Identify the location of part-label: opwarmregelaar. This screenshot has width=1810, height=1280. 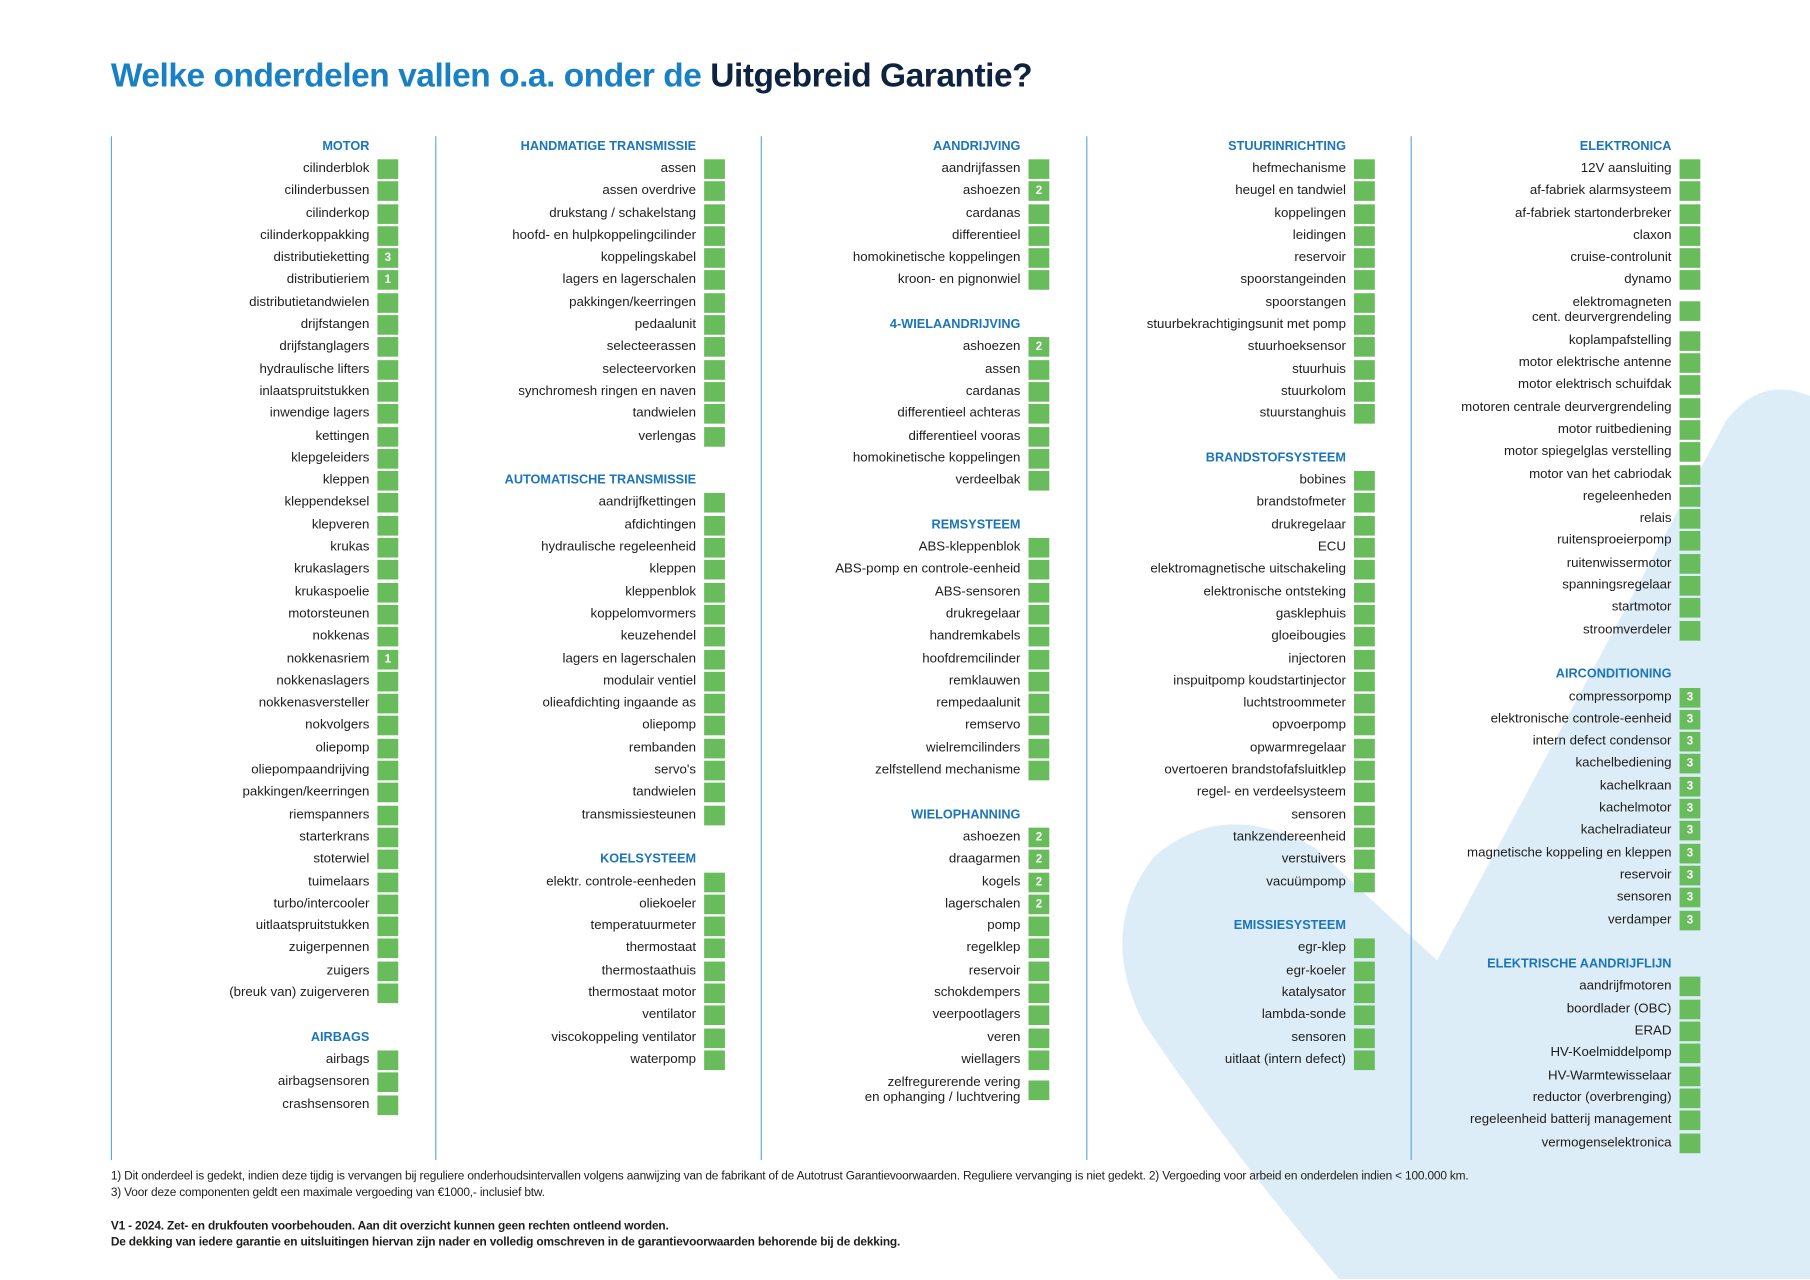
(1298, 747).